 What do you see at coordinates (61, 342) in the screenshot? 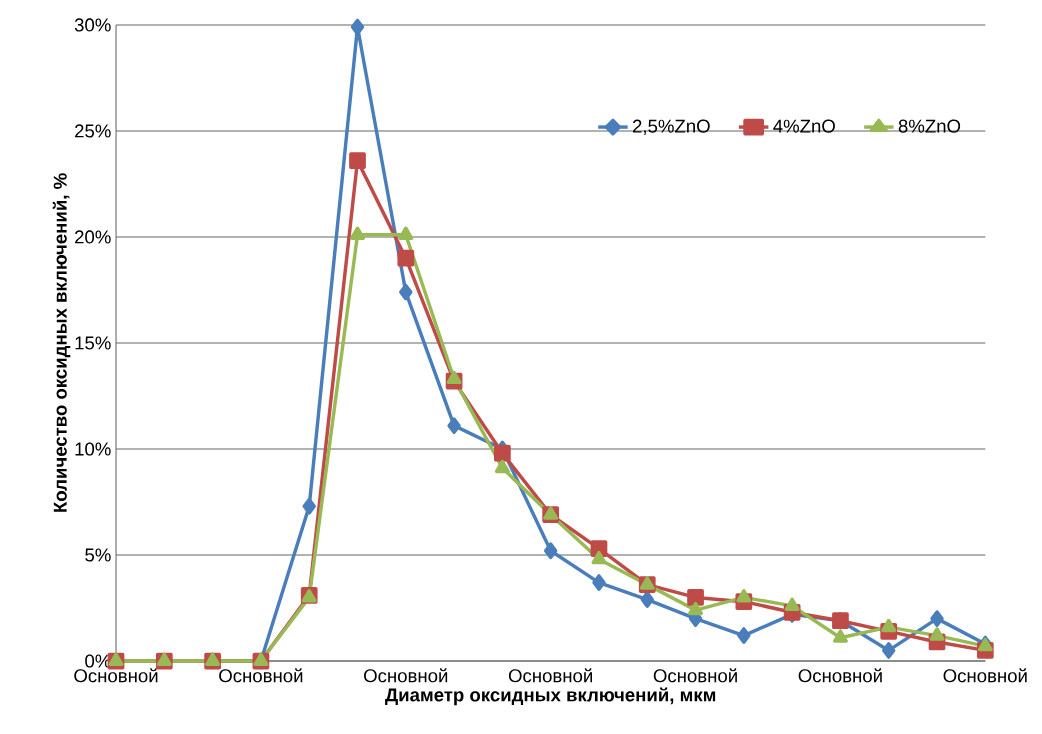
I see `y-axis-title: Количество оксидных включений, %` at bounding box center [61, 342].